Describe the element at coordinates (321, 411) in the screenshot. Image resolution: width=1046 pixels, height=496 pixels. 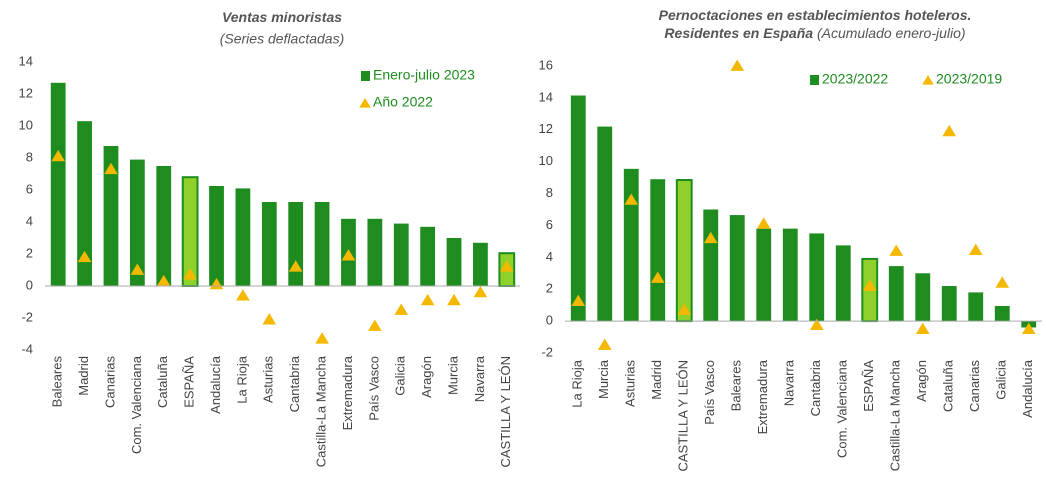
I see `x-tick-label: Castilla-La Mancha` at that location.